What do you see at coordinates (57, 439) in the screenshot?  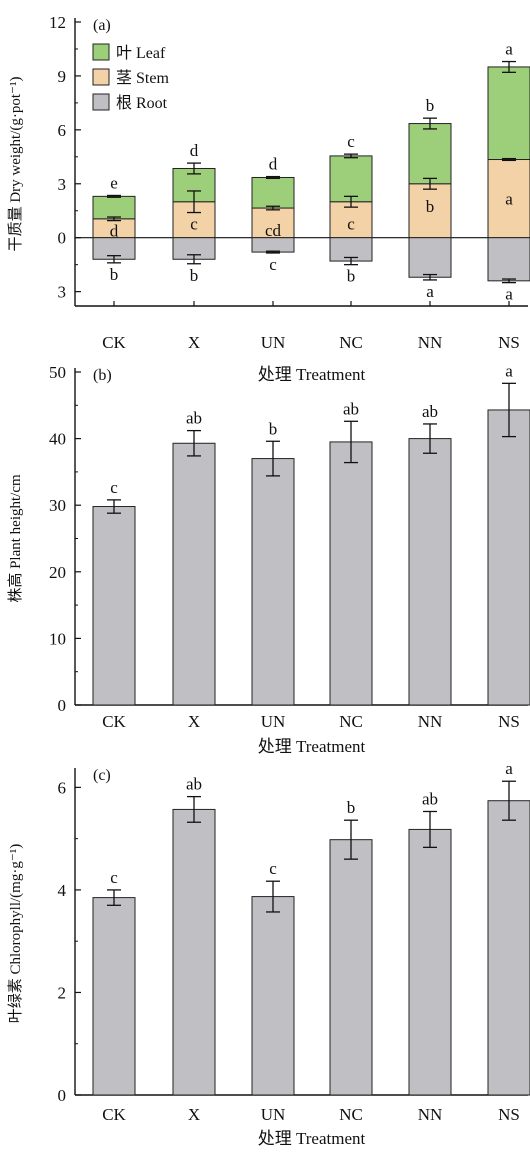 I see `y-tick-label: 40` at bounding box center [57, 439].